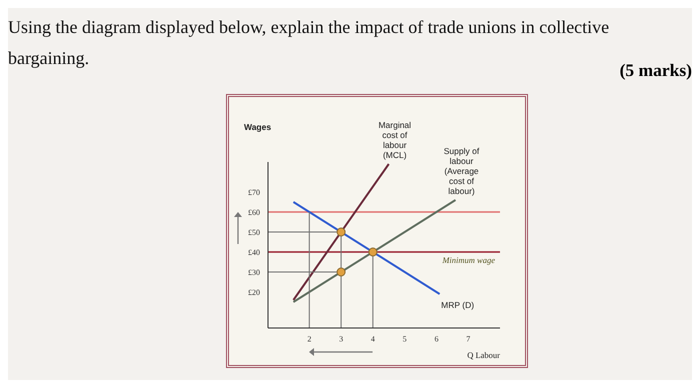 The width and height of the screenshot is (700, 388). Describe the element at coordinates (254, 192) in the screenshot. I see `y-tick-label: £70` at that location.